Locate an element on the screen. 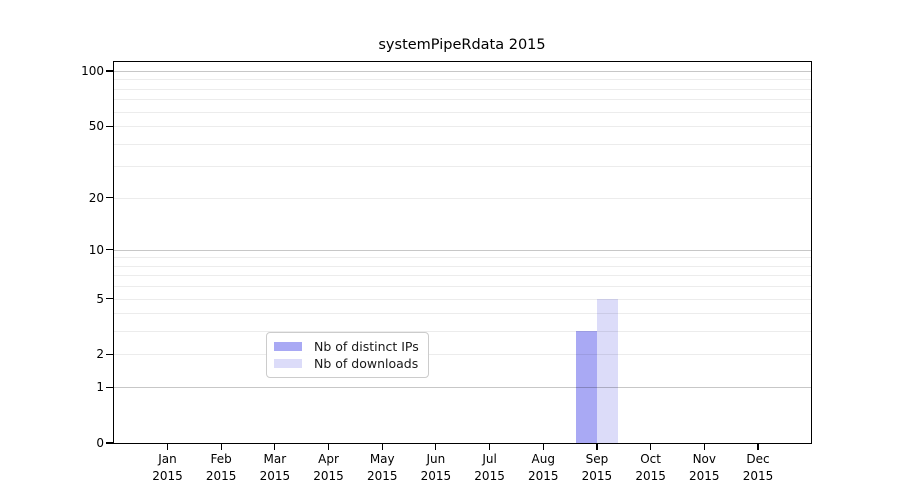 The width and height of the screenshot is (900, 500). y-axis-tick-label: 10 is located at coordinates (96, 249).